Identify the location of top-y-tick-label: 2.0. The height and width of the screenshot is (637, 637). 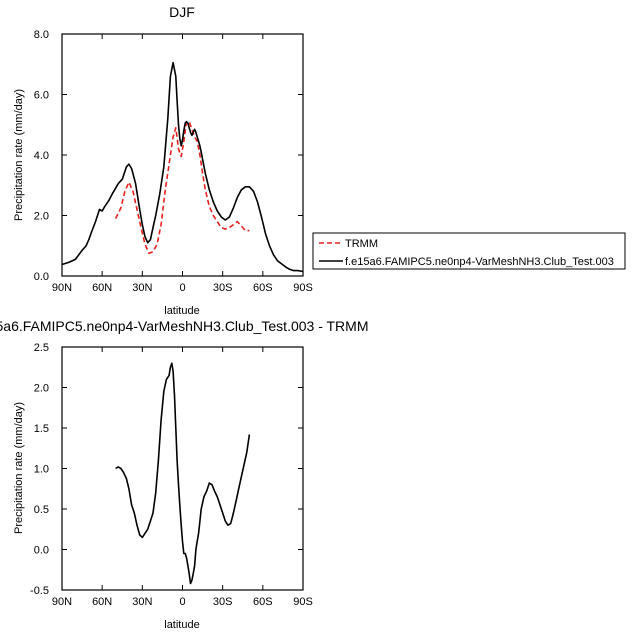
(41, 217).